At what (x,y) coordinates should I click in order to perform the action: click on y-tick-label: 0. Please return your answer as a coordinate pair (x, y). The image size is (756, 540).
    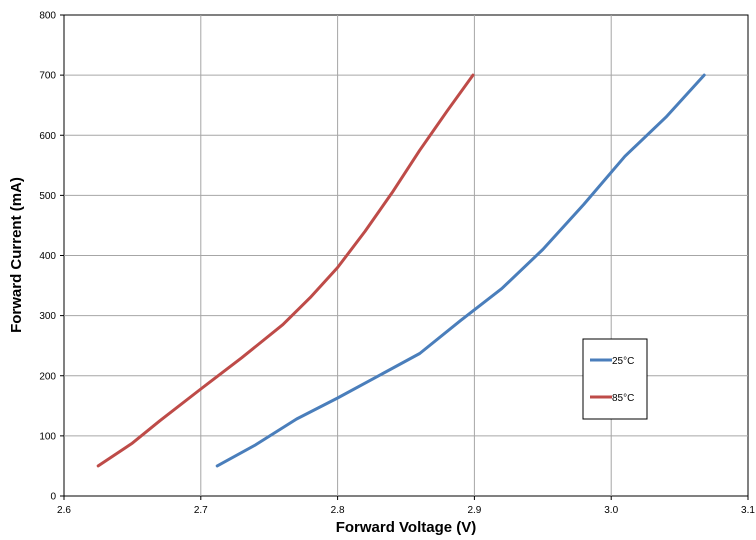
    Looking at the image, I should click on (53, 497).